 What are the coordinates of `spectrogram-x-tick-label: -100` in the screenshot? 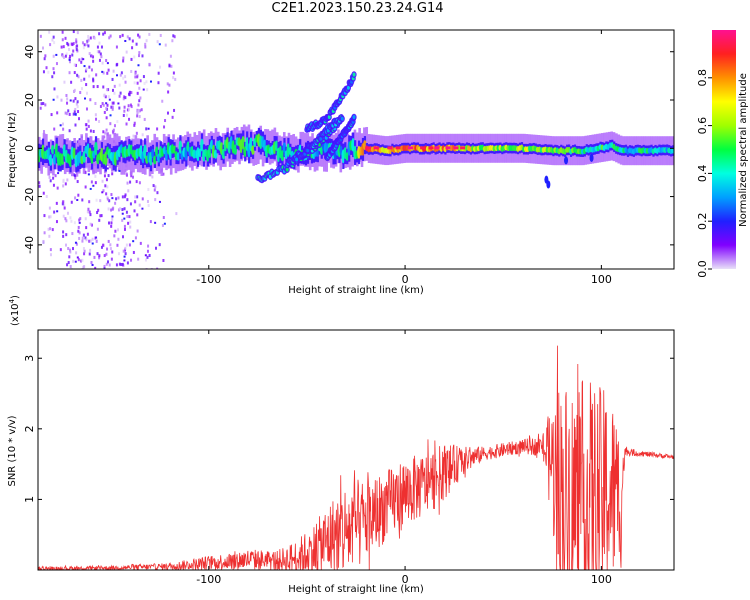 It's located at (208, 279).